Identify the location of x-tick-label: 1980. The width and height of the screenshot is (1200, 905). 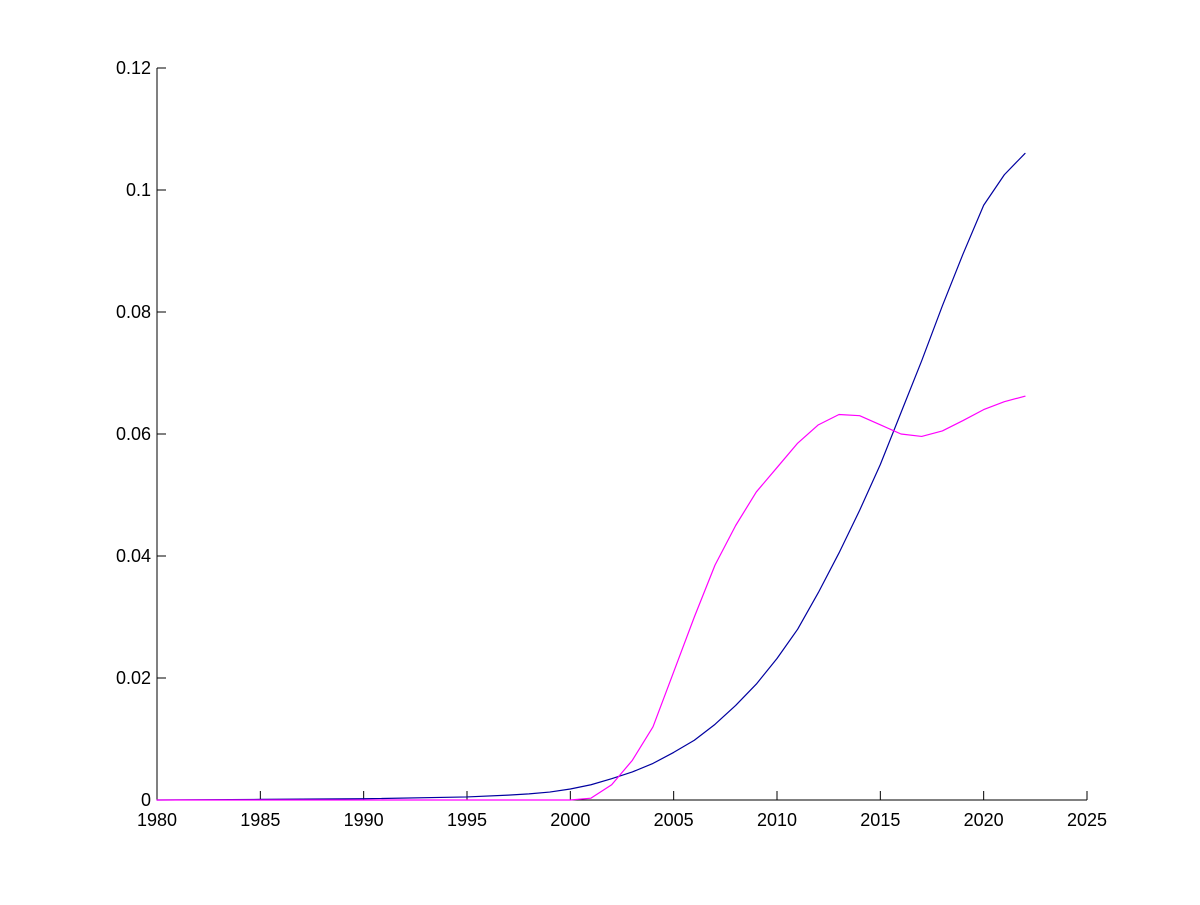
(157, 820).